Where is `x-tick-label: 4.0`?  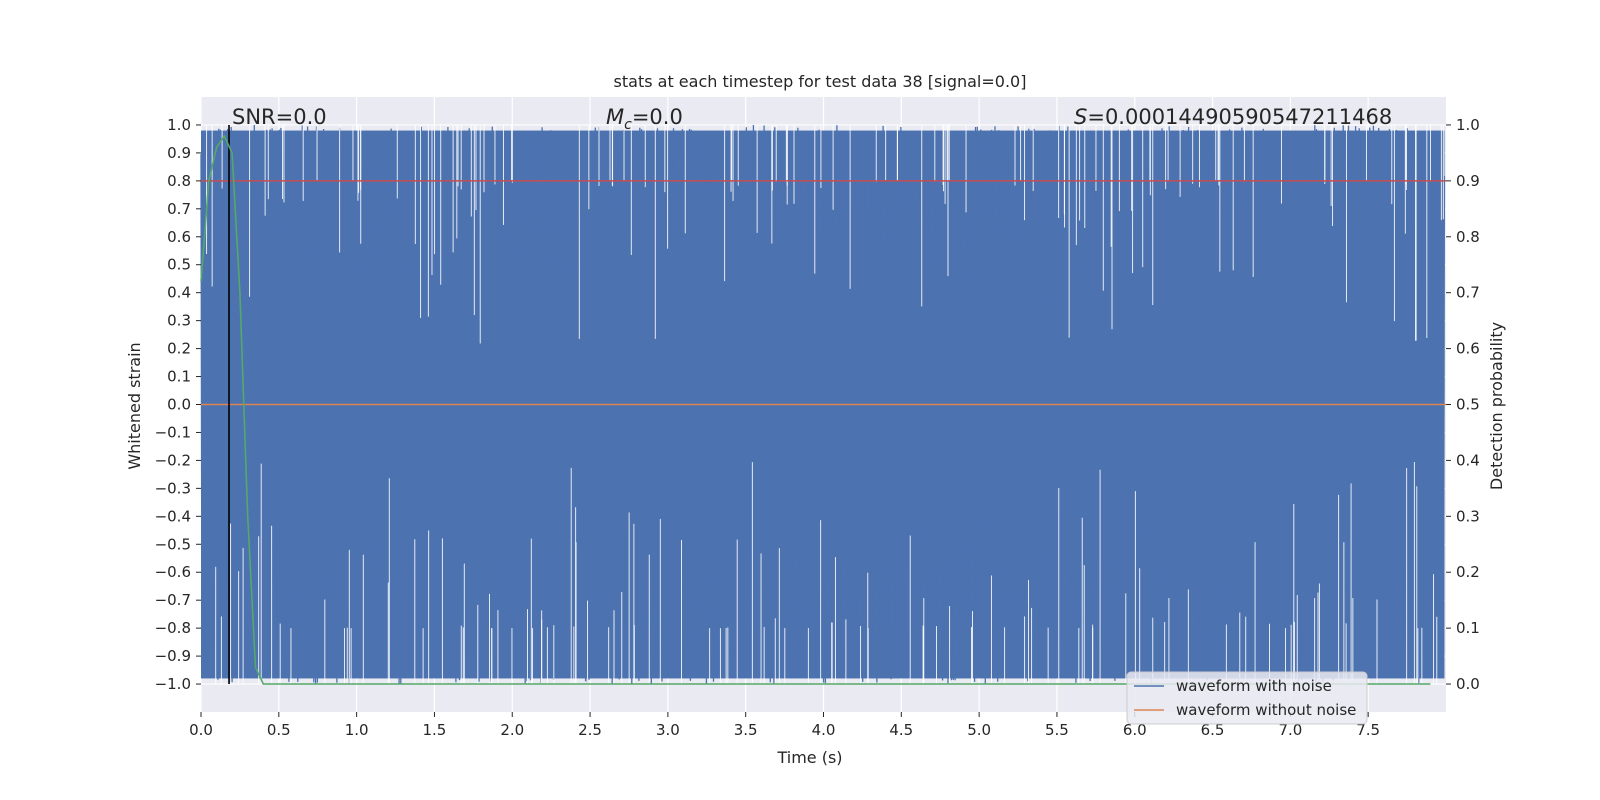
x-tick-label: 4.0 is located at coordinates (824, 730).